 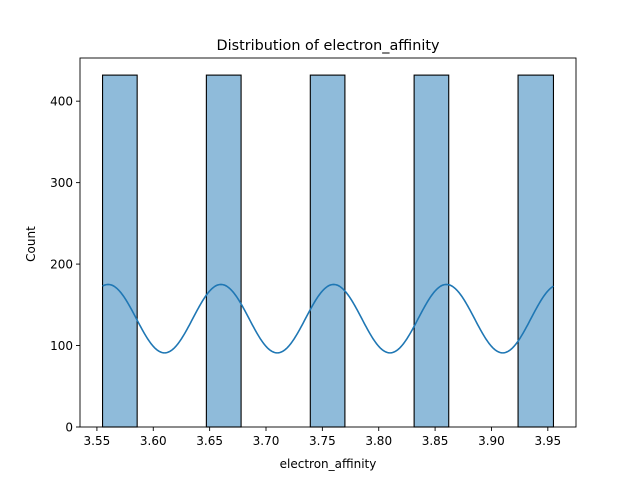 What do you see at coordinates (153, 441) in the screenshot?
I see `x-tick-label: 3.60` at bounding box center [153, 441].